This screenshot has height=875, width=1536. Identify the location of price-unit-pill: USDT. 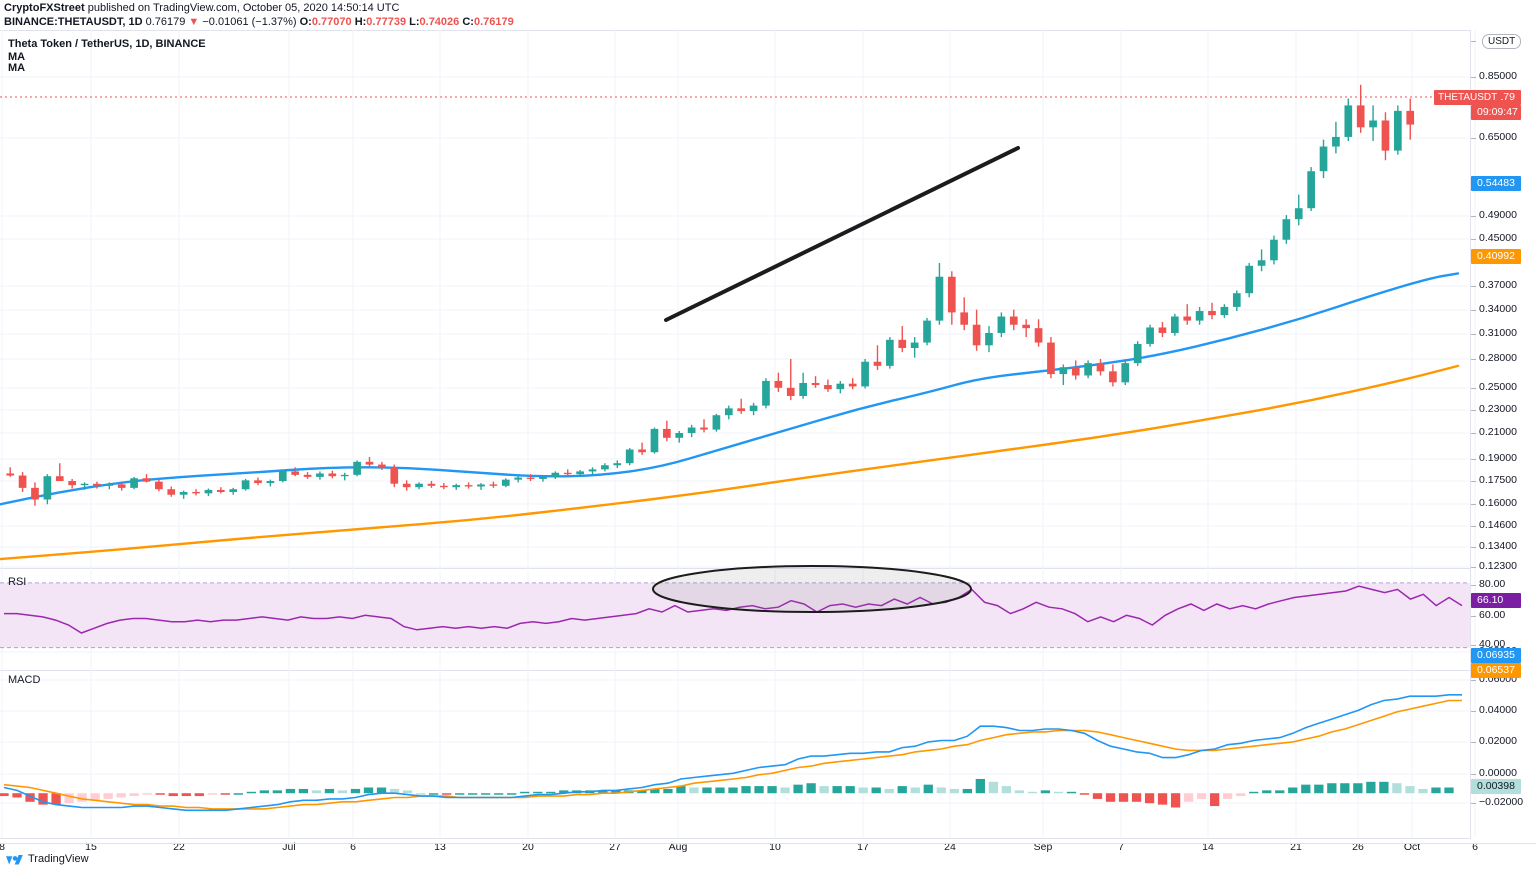
(1502, 41).